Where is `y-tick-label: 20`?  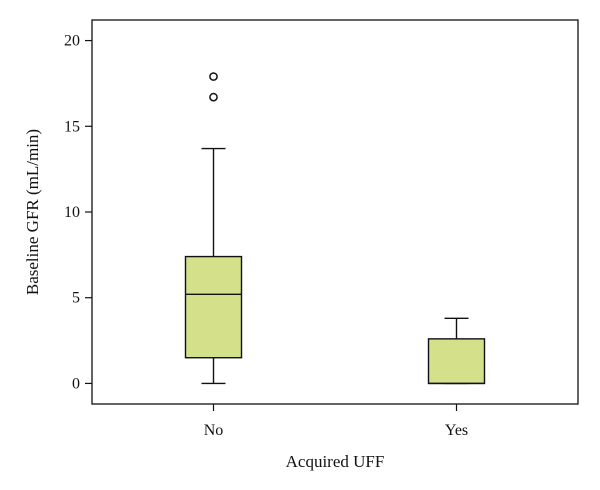 y-tick-label: 20 is located at coordinates (72, 41).